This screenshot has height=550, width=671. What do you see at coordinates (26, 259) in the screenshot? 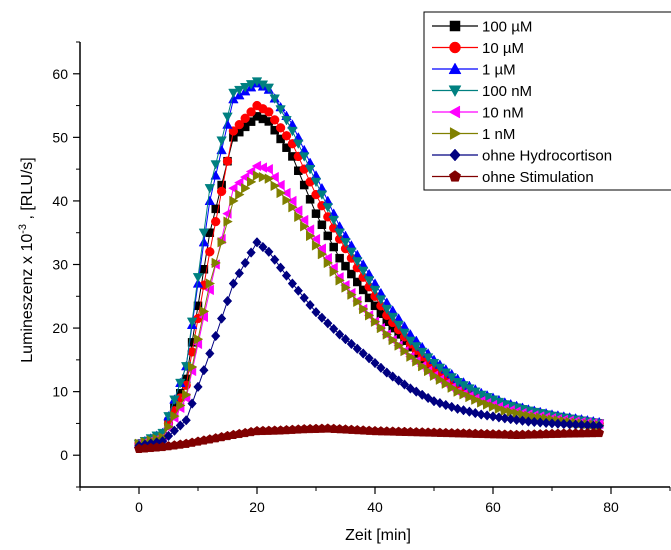
I see `y-axis-label: Lumineszenz x 10-3 , [RLU/s]` at bounding box center [26, 259].